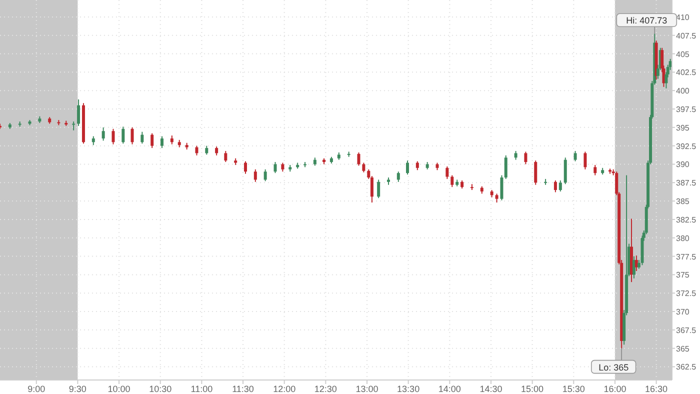 The height and width of the screenshot is (394, 700). I want to click on y-tick-label: 392.5, so click(686, 146).